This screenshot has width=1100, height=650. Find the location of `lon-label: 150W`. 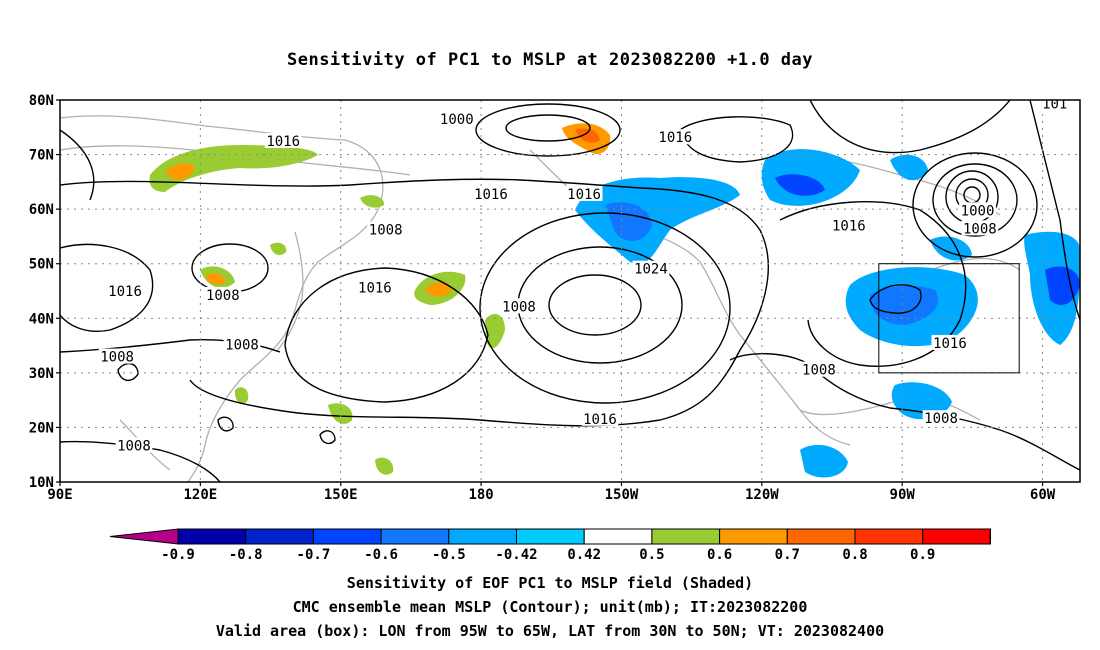

lon-label: 150W is located at coordinates (622, 495).